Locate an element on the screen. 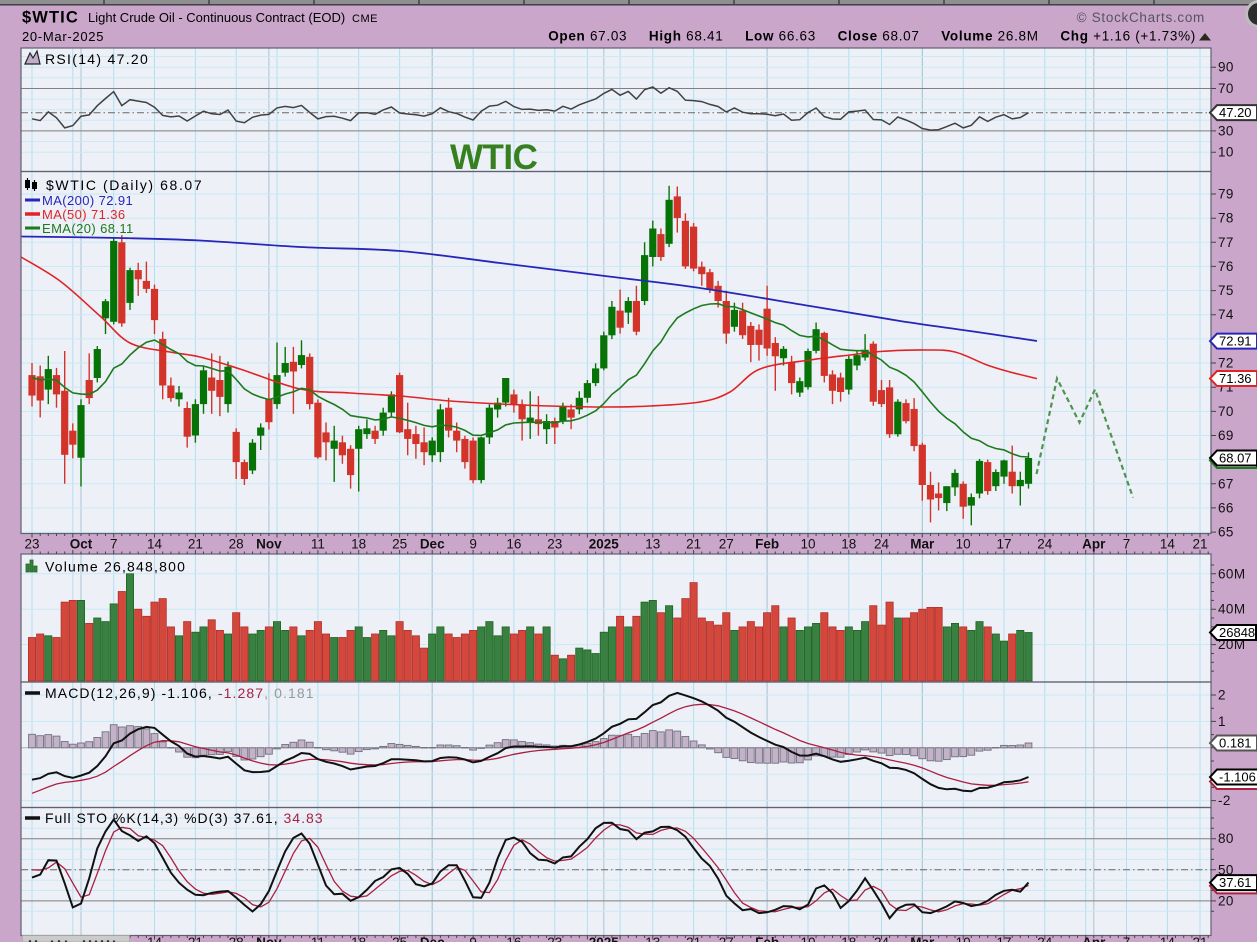 Image resolution: width=1257 pixels, height=942 pixels. svg-text: 77 is located at coordinates (1226, 242).